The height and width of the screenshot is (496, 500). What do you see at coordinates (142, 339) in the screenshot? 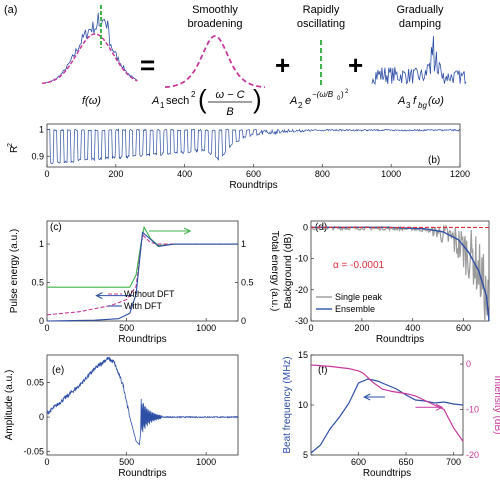
I see `panel-c-xlabel: Roundtrips` at bounding box center [142, 339].